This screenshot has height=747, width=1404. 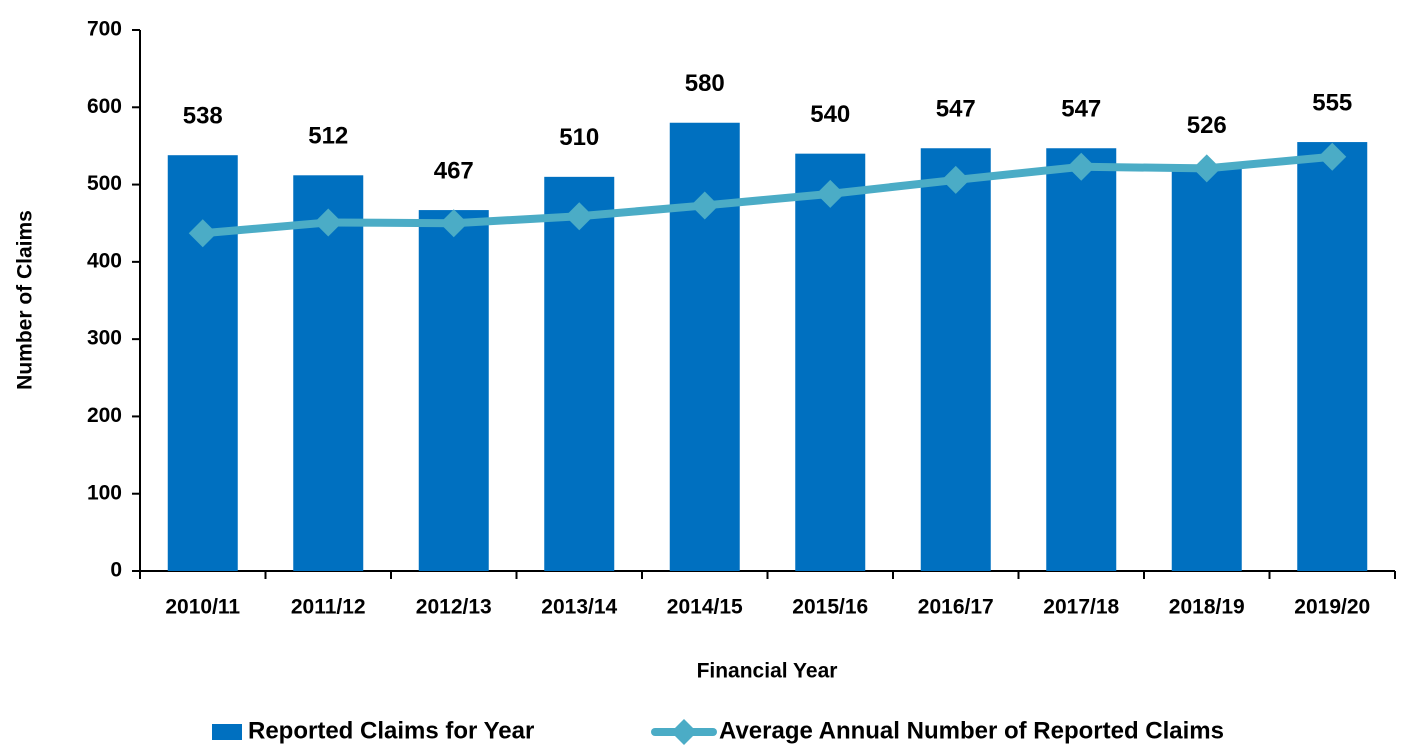 What do you see at coordinates (202, 607) in the screenshot?
I see `x-tick-label: 2010/11` at bounding box center [202, 607].